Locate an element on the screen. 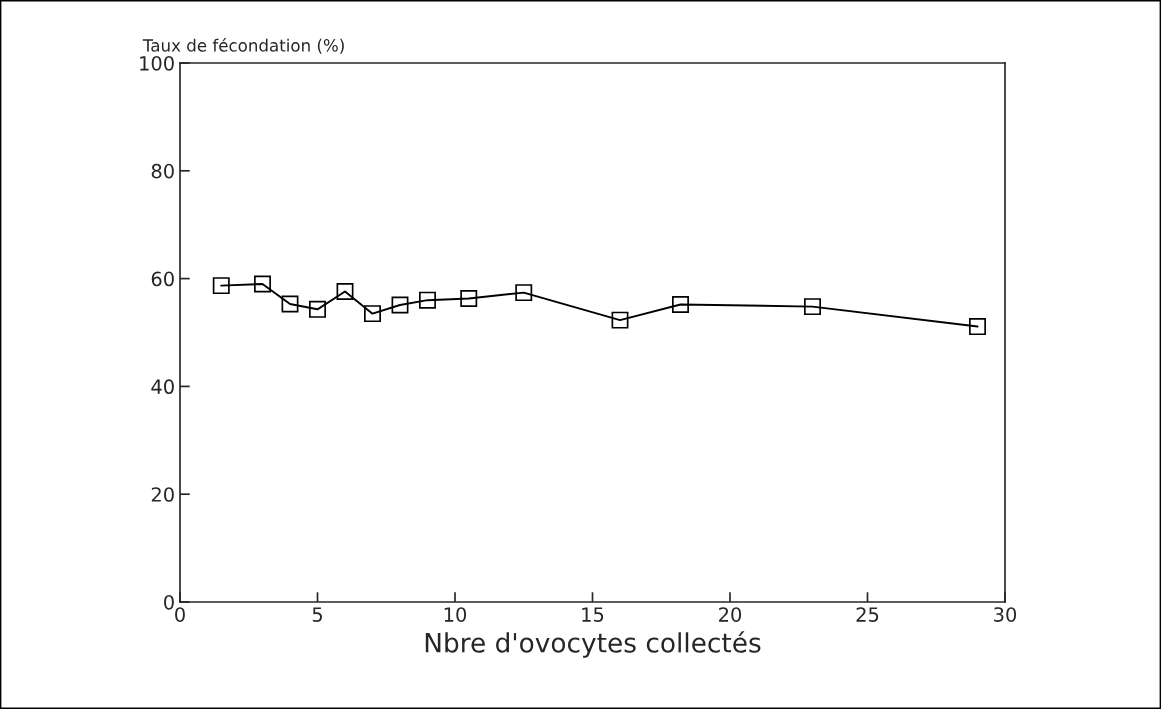  x-axis-title: Nbre d'ovocytes collectés is located at coordinates (593, 644).